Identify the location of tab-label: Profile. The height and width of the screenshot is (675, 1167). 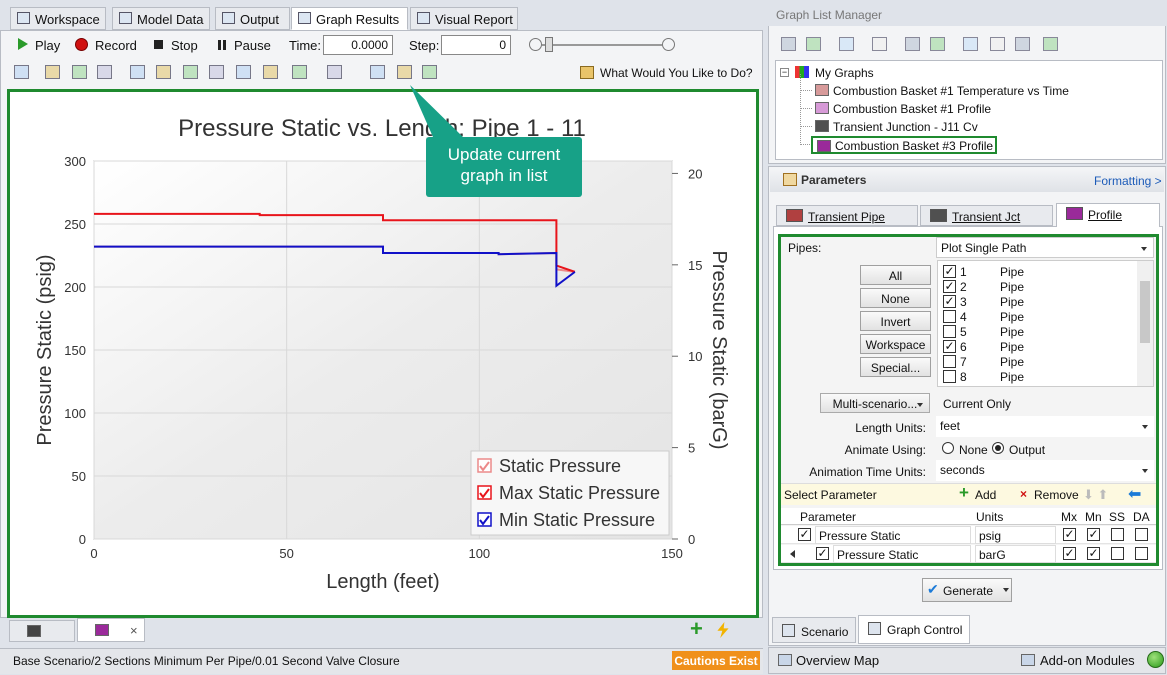
(1105, 215).